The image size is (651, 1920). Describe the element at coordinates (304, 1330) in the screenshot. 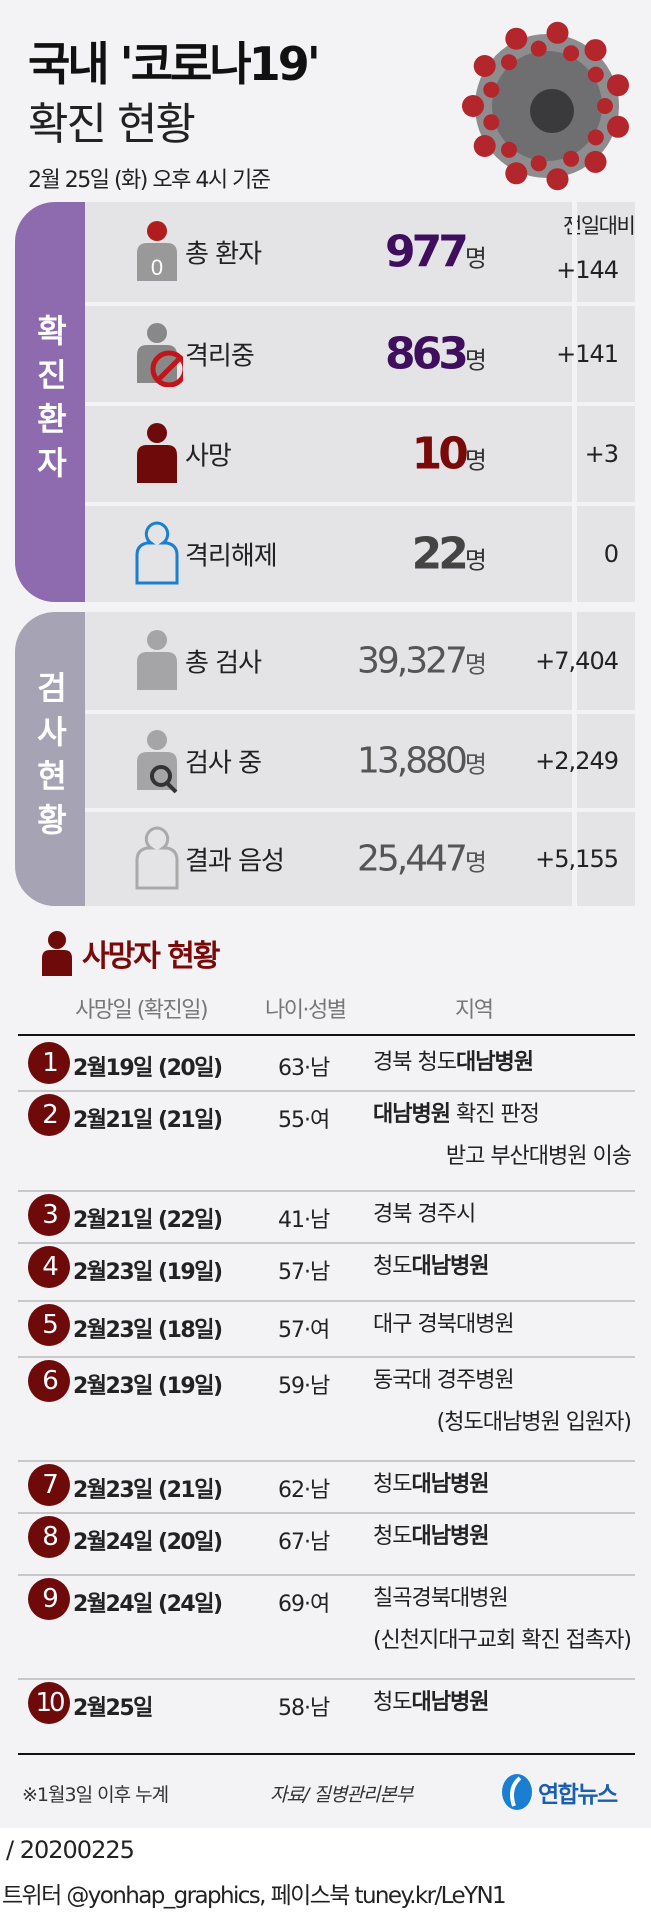

I see `age-sex: 57·여` at that location.